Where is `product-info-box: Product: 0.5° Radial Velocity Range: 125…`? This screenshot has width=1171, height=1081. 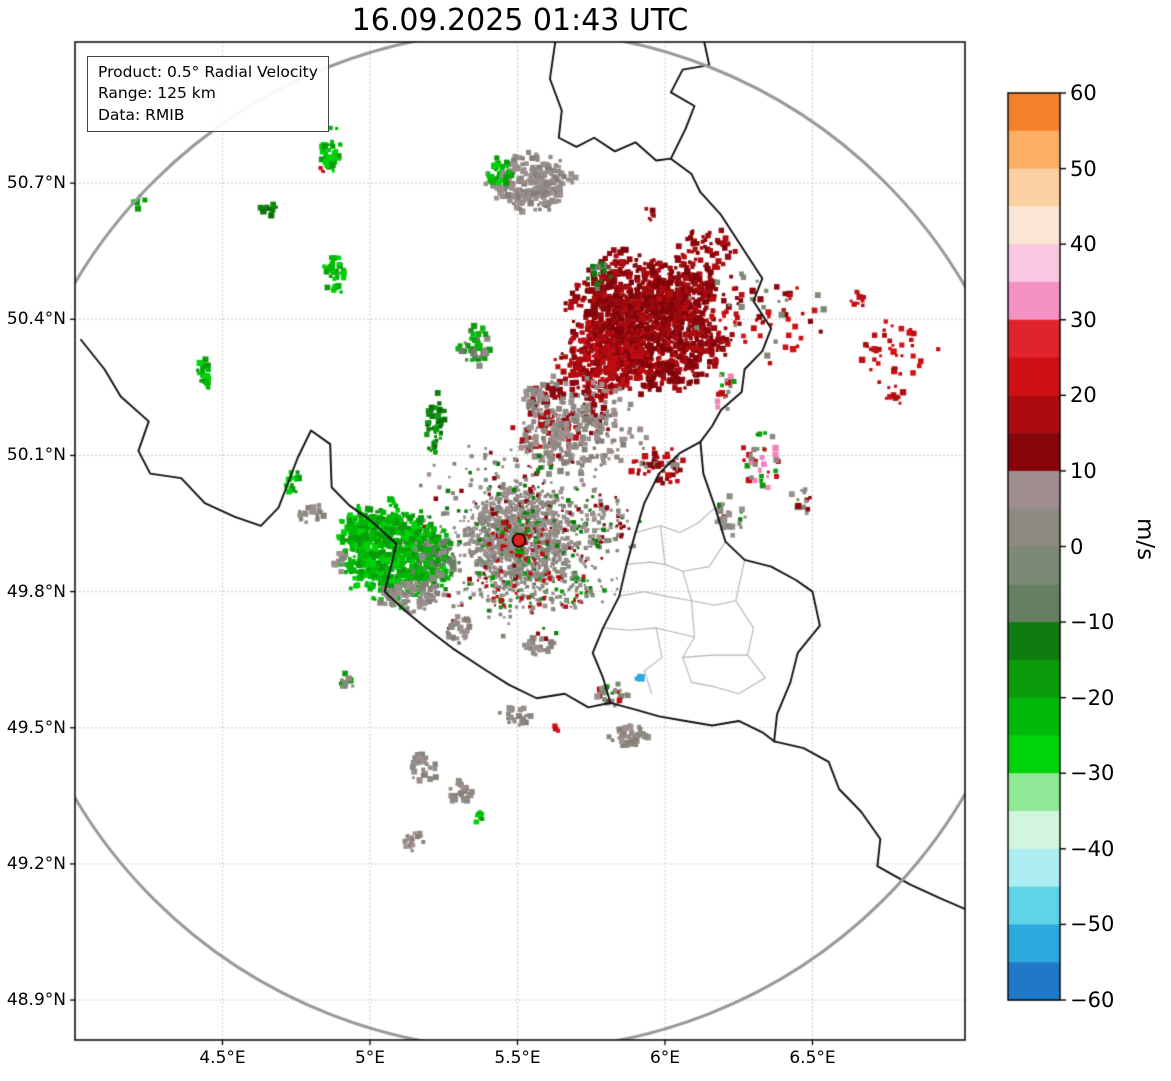 product-info-box: Product: 0.5° Radial Velocity Range: 125… is located at coordinates (208, 94).